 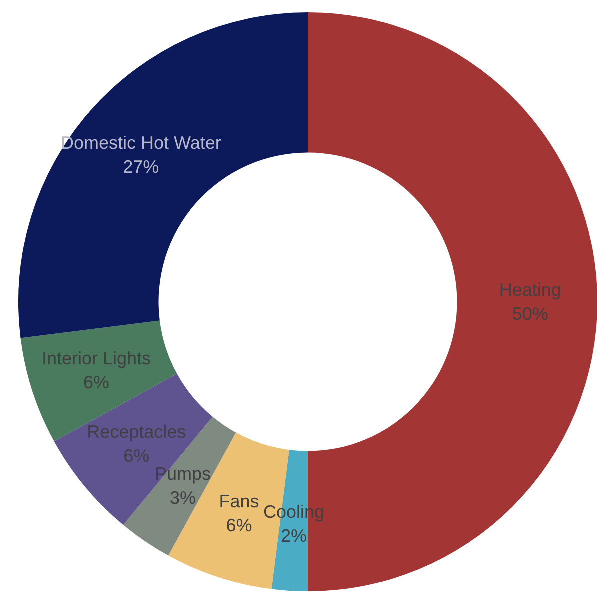 What do you see at coordinates (530, 290) in the screenshot?
I see `slice-label: Heating` at bounding box center [530, 290].